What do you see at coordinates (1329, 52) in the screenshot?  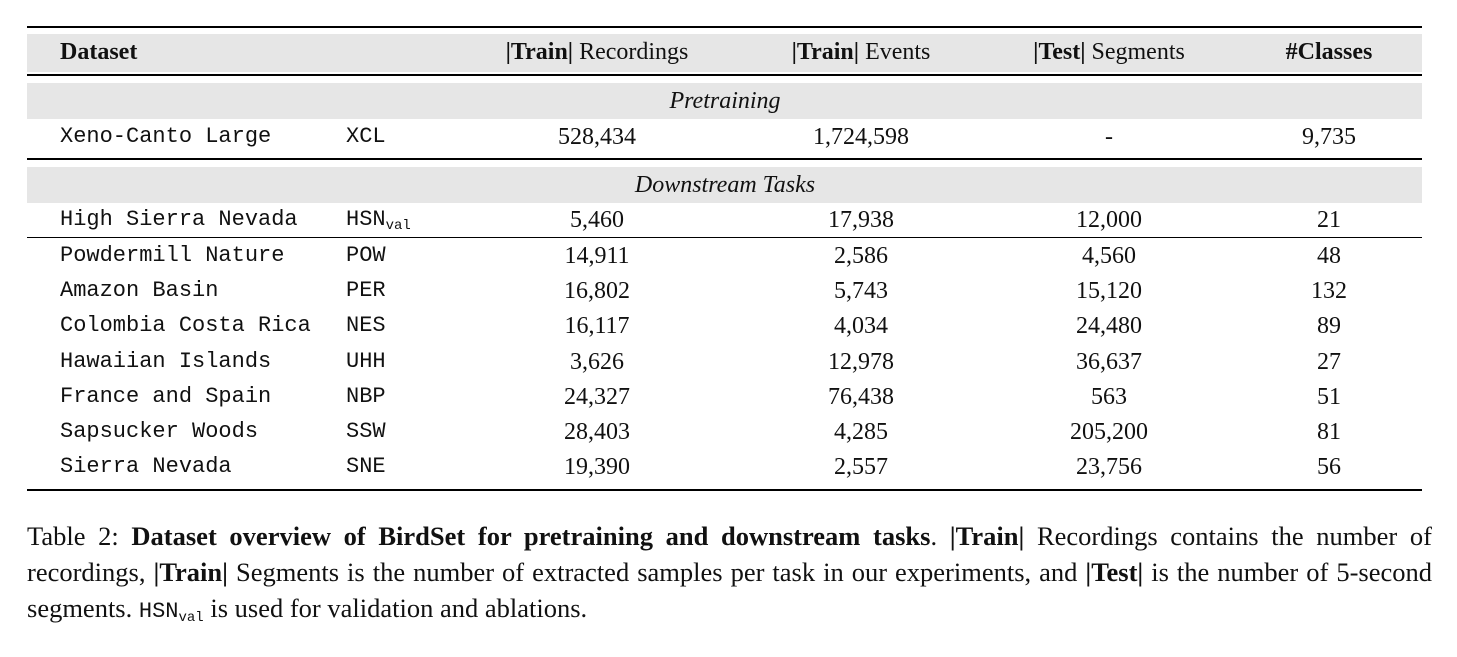 I see `header-classes: #Classes` at bounding box center [1329, 52].